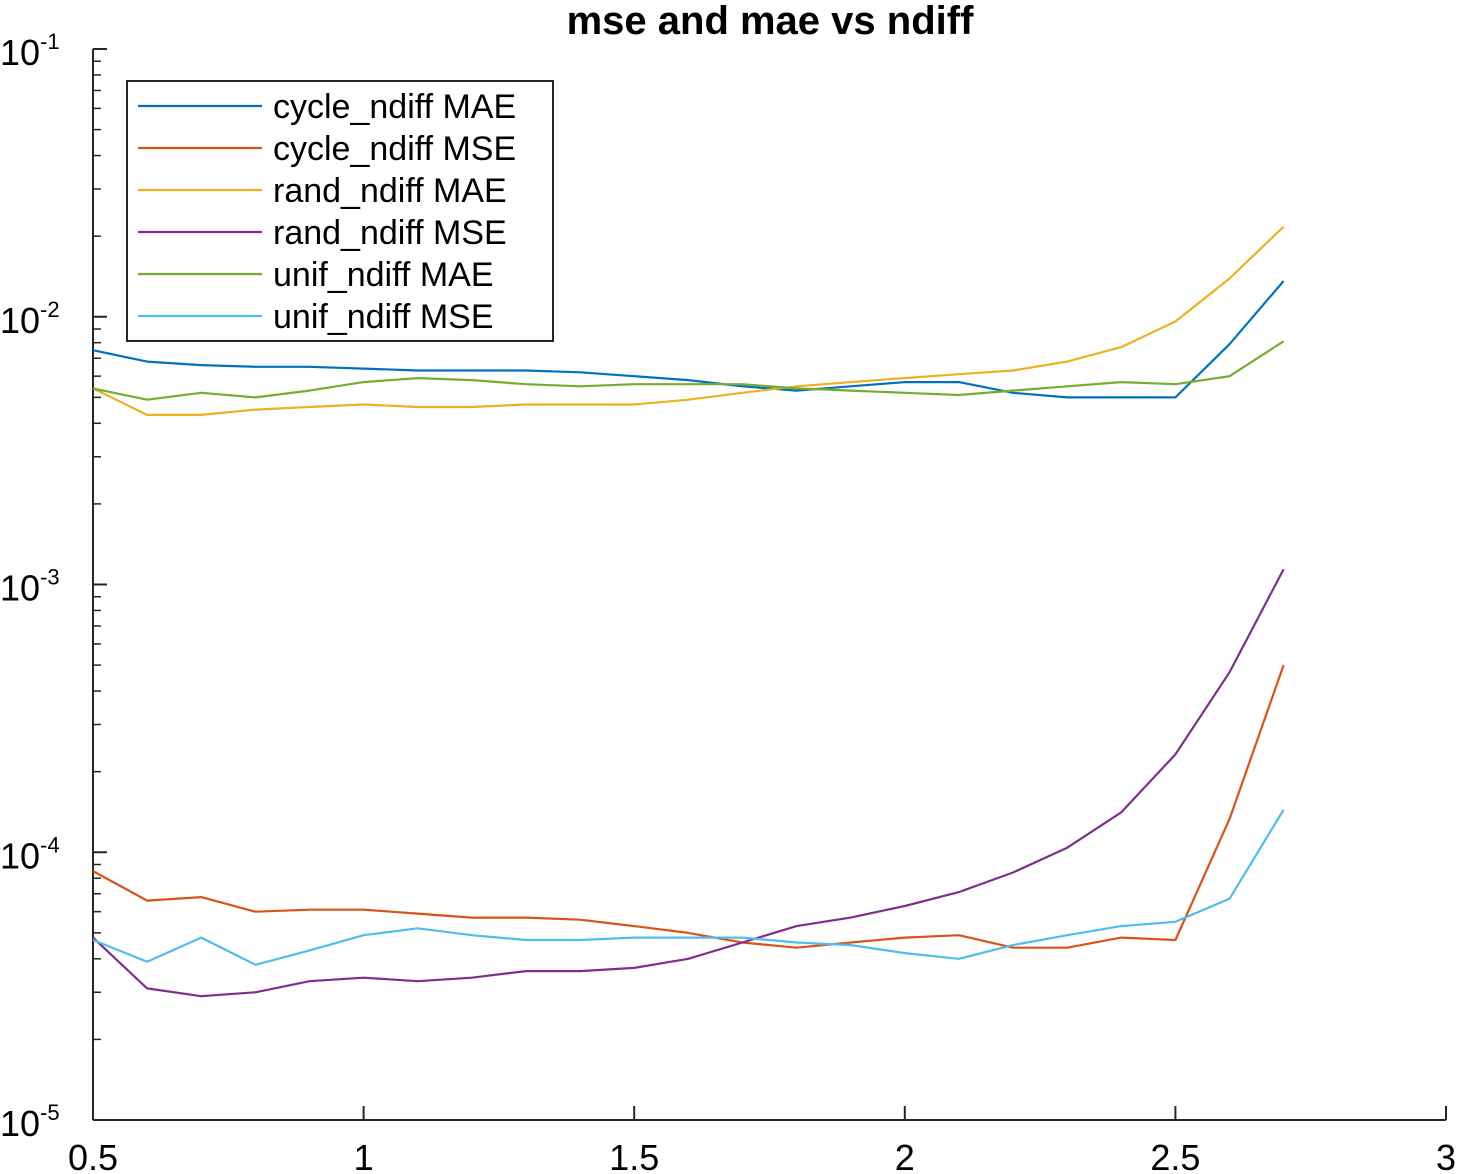 This screenshot has height=1174, width=1460. I want to click on x-tick-label: 2, so click(905, 1155).